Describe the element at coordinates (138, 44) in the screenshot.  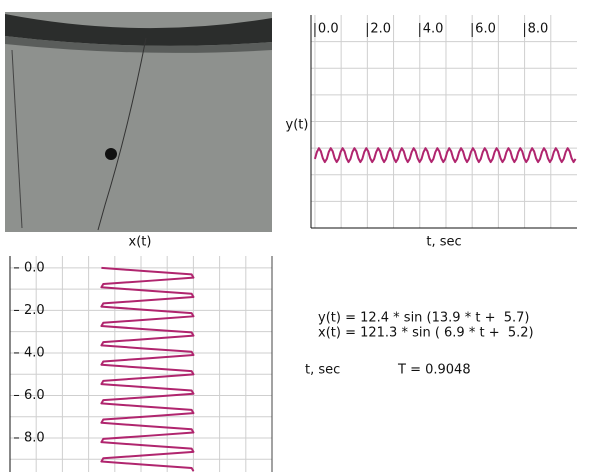
I see `video-frame-shade` at that location.